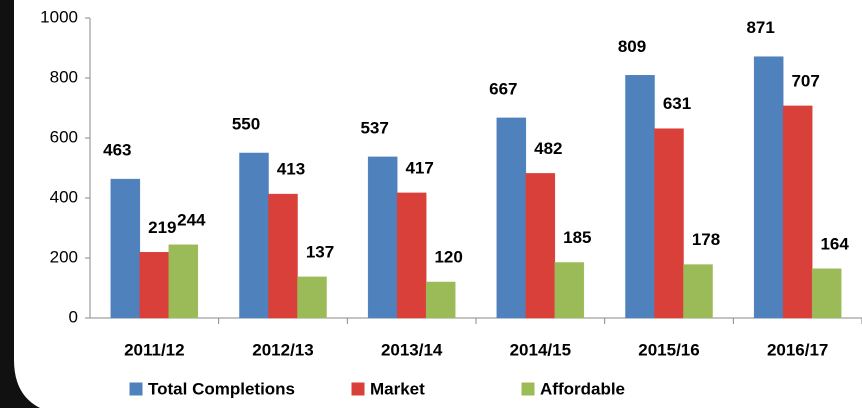 Image resolution: width=862 pixels, height=408 pixels. Describe the element at coordinates (548, 148) in the screenshot. I see `data-label: 482` at that location.